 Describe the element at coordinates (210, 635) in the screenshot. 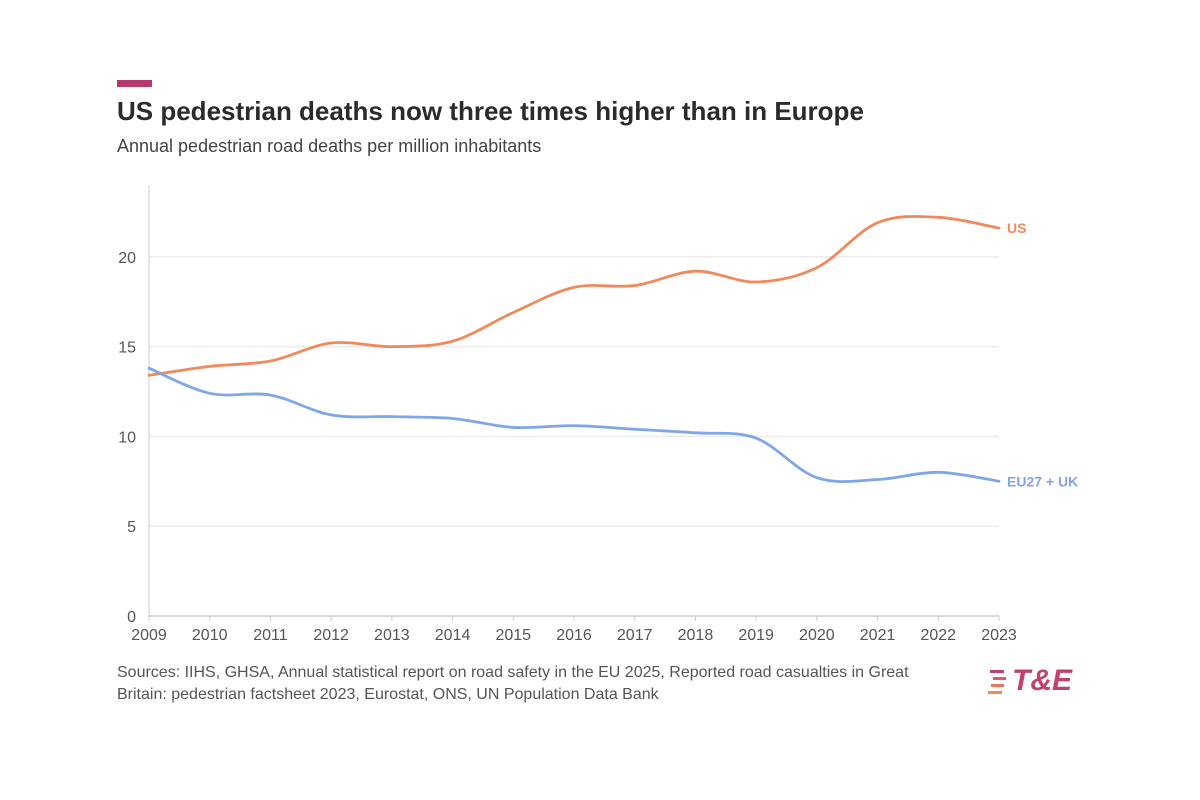

I see `x-tick-label: 2010` at that location.